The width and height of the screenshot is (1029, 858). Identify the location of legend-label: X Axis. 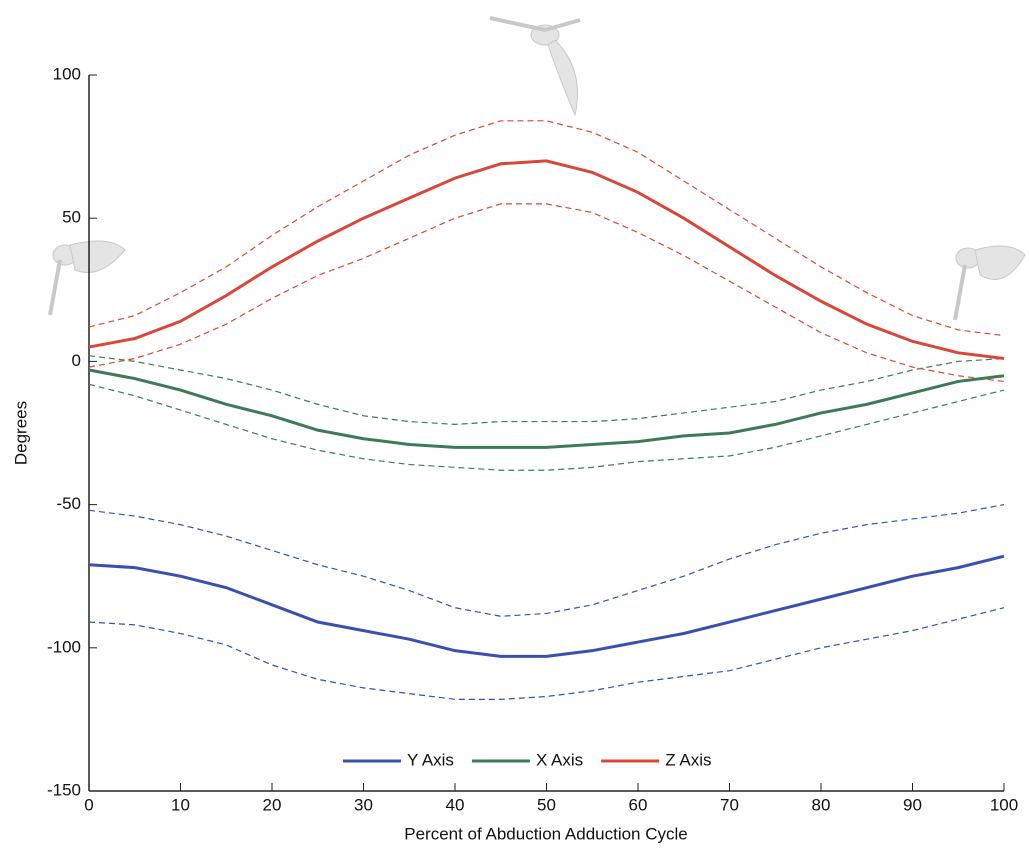
(559, 759).